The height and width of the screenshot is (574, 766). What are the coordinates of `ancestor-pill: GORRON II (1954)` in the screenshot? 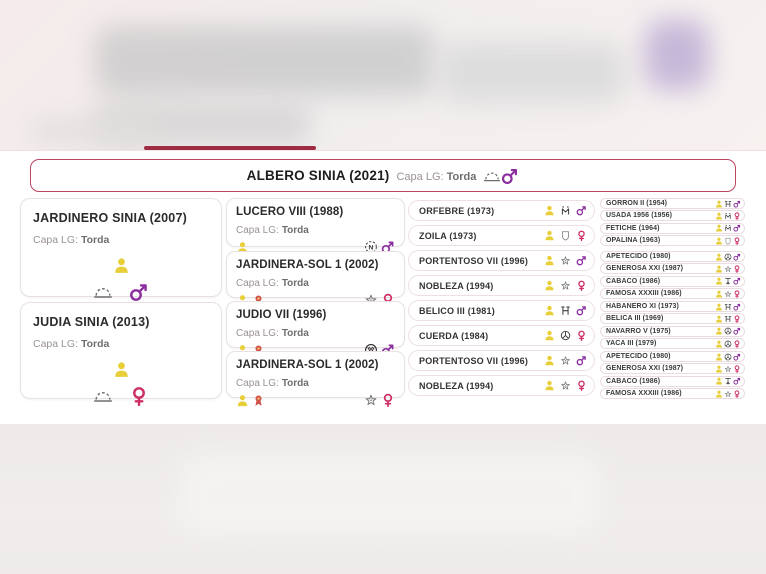 It's located at (672, 203).